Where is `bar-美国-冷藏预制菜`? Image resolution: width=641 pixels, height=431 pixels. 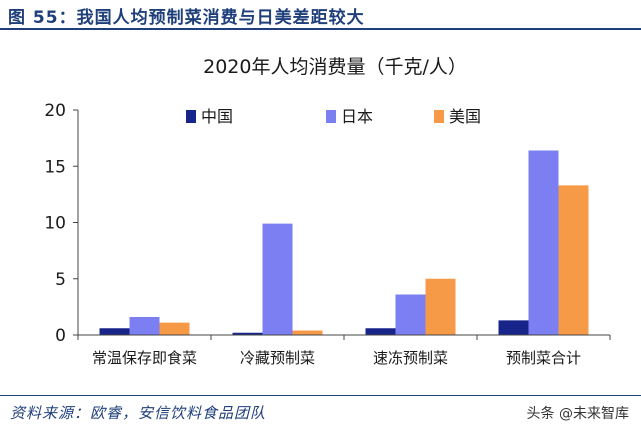 bar-美国-冷藏预制菜 is located at coordinates (307, 332).